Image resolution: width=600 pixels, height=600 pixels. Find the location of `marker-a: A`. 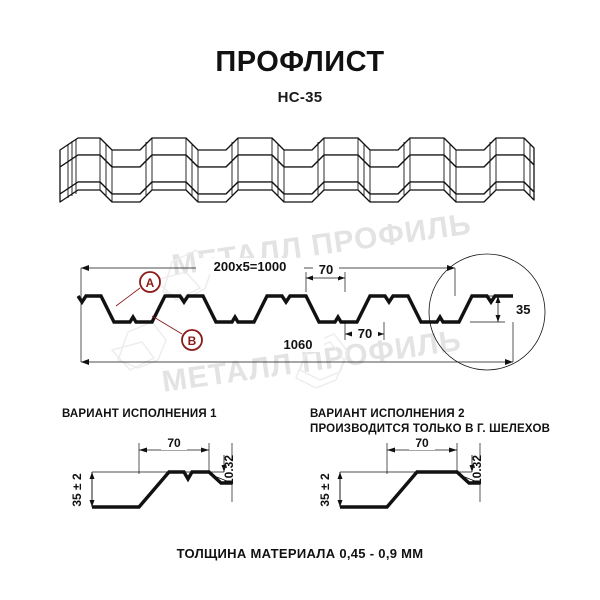

marker-a: A is located at coordinates (138, 289).